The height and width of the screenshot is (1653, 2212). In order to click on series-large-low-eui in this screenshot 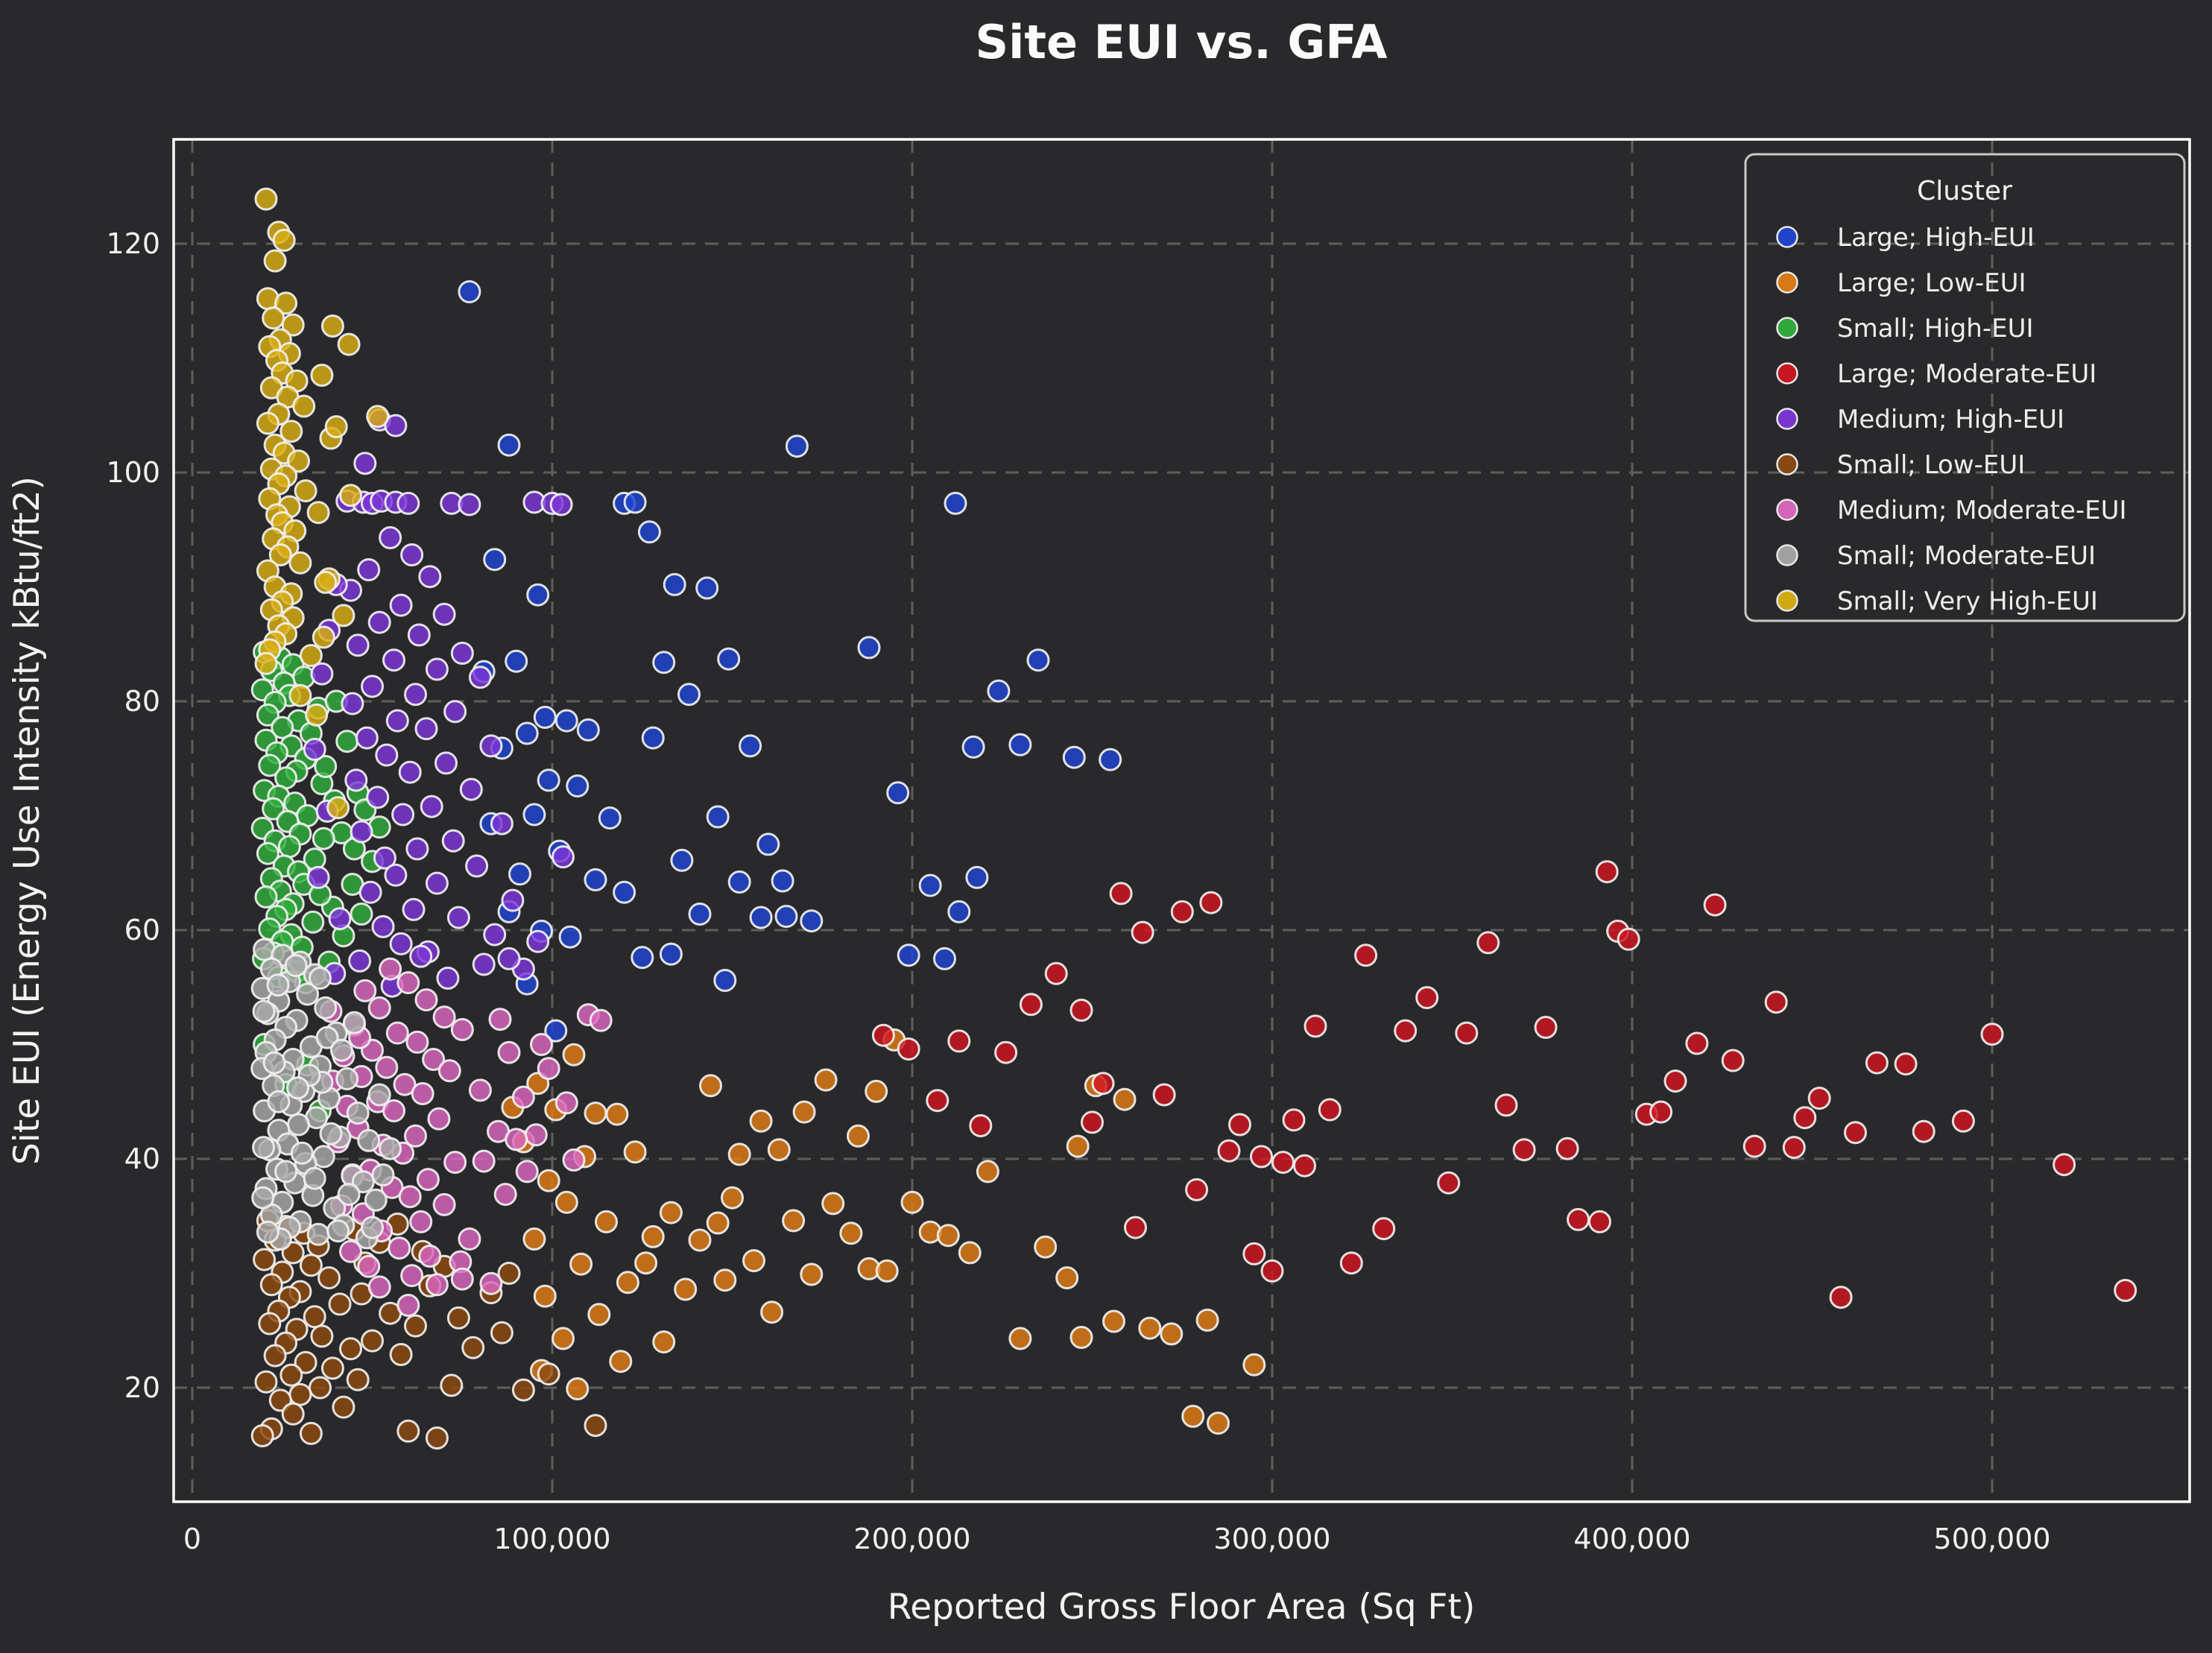, I will do `click(883, 1231)`.